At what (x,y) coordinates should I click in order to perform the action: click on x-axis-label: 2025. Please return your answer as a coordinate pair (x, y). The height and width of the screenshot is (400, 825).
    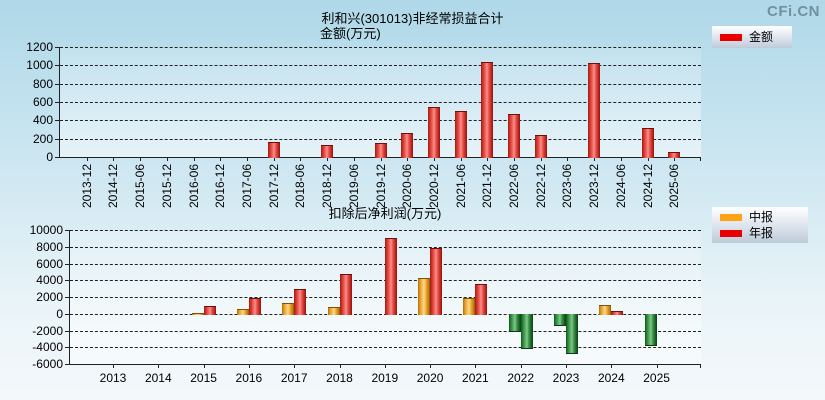
    Looking at the image, I should click on (656, 378).